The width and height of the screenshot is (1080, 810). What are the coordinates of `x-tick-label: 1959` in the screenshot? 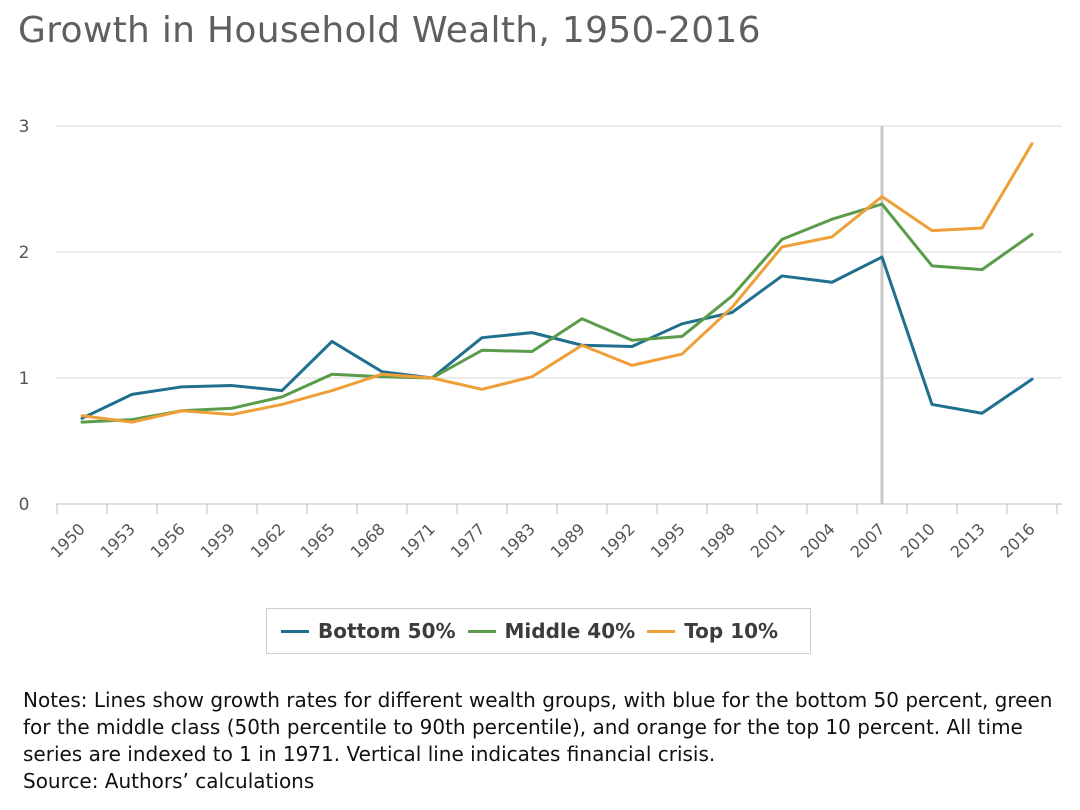 It's located at (218, 540).